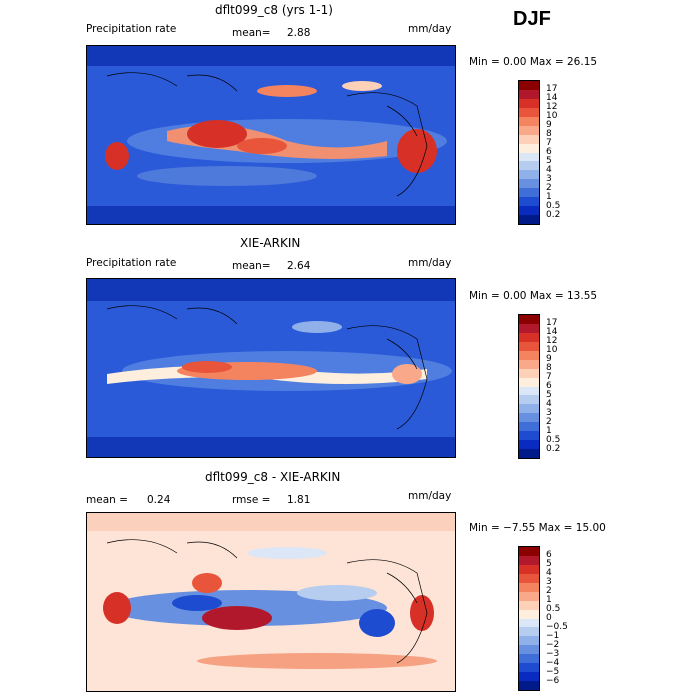 The height and width of the screenshot is (700, 700). Describe the element at coordinates (271, 368) in the screenshot. I see `panel-2-map` at that location.